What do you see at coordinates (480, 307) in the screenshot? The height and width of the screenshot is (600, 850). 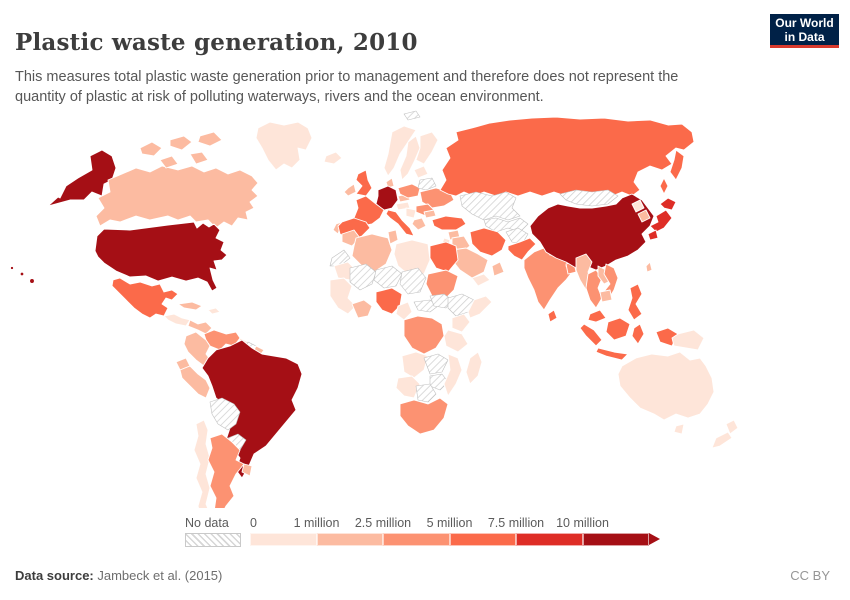 I see `somalia-region` at bounding box center [480, 307].